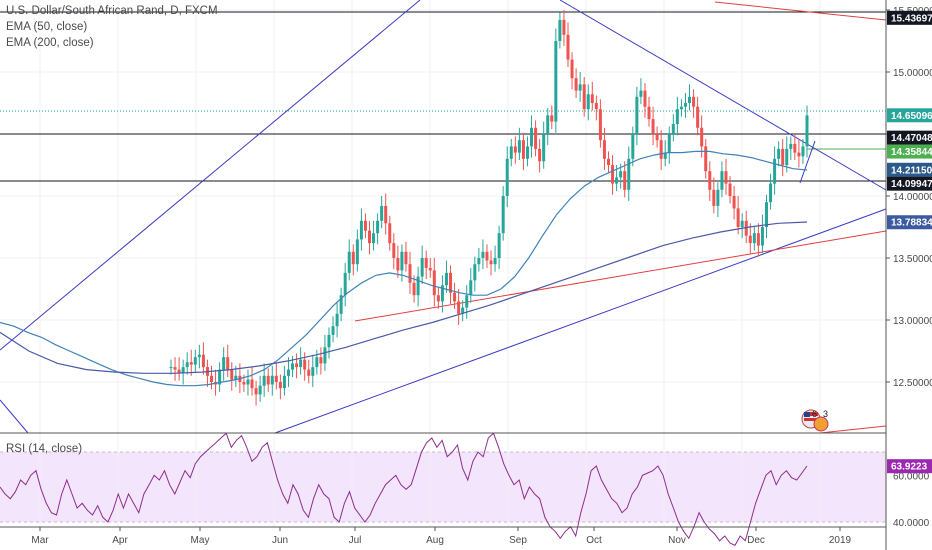 The height and width of the screenshot is (550, 932). Describe the element at coordinates (200, 540) in the screenshot. I see `time-tick-label: May` at that location.